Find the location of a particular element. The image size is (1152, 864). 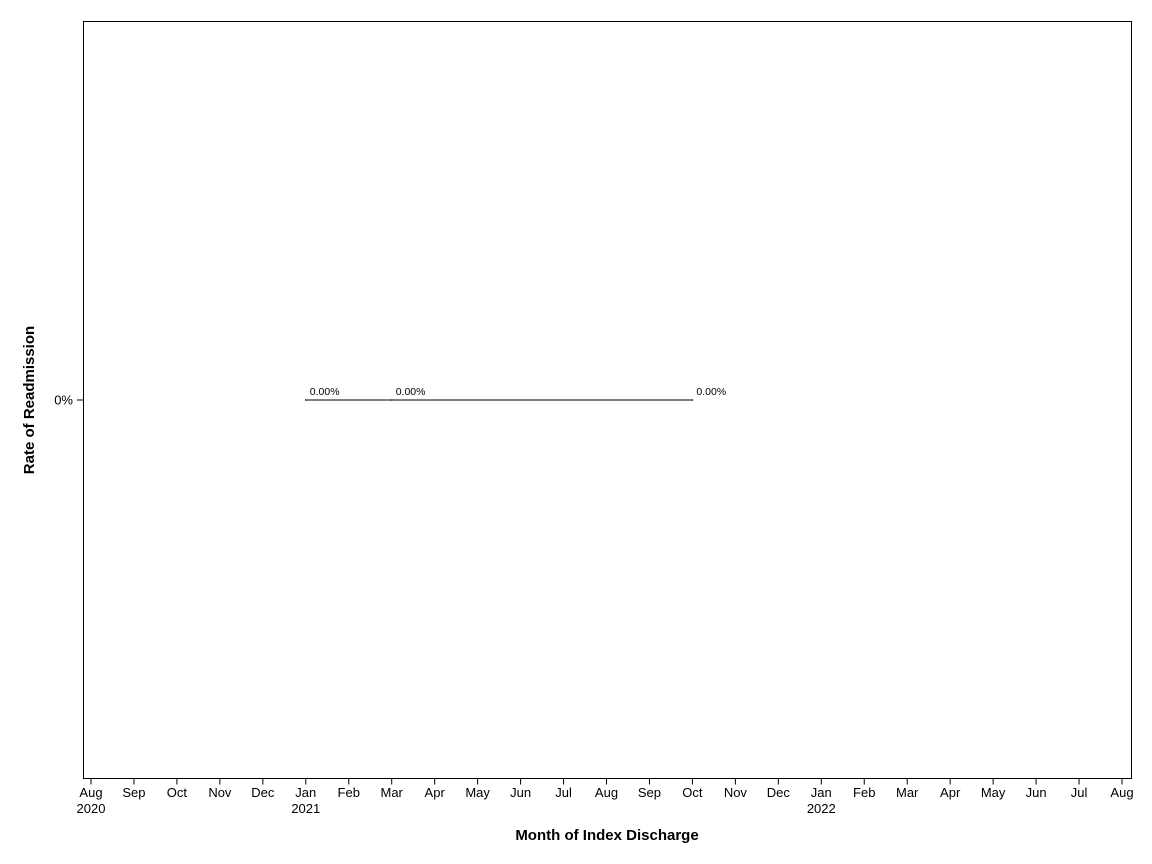

x-tick-year-label: 2021 is located at coordinates (305, 808).